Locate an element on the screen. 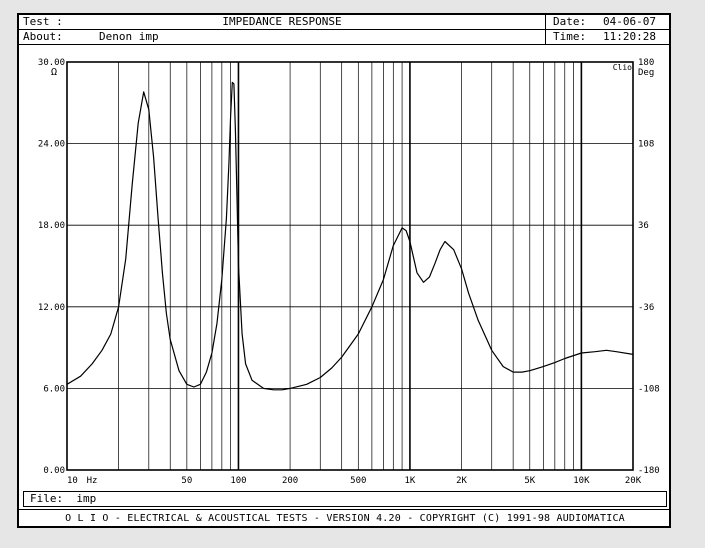 This screenshot has width=705, height=548. y2-tick-label: -36 is located at coordinates (646, 308).